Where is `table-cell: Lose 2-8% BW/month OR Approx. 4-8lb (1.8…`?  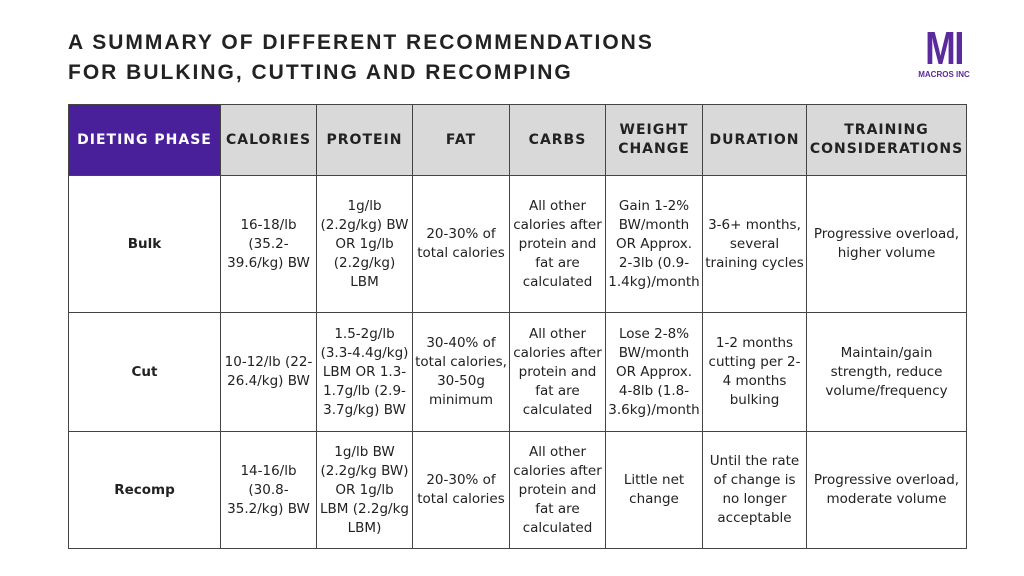
table-cell: Lose 2-8% BW/month OR Approx. 4-8lb (1.8… is located at coordinates (654, 372).